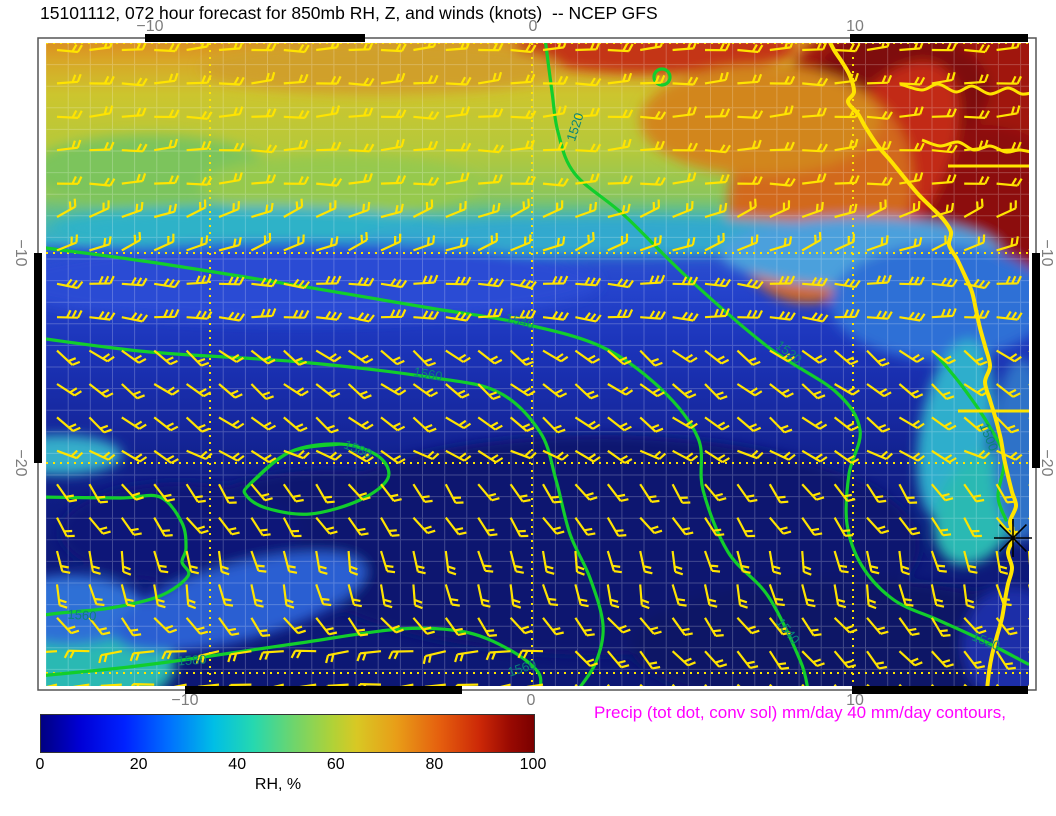 The width and height of the screenshot is (1056, 816). What do you see at coordinates (533, 764) in the screenshot?
I see `colorbar-tick: 100` at bounding box center [533, 764].